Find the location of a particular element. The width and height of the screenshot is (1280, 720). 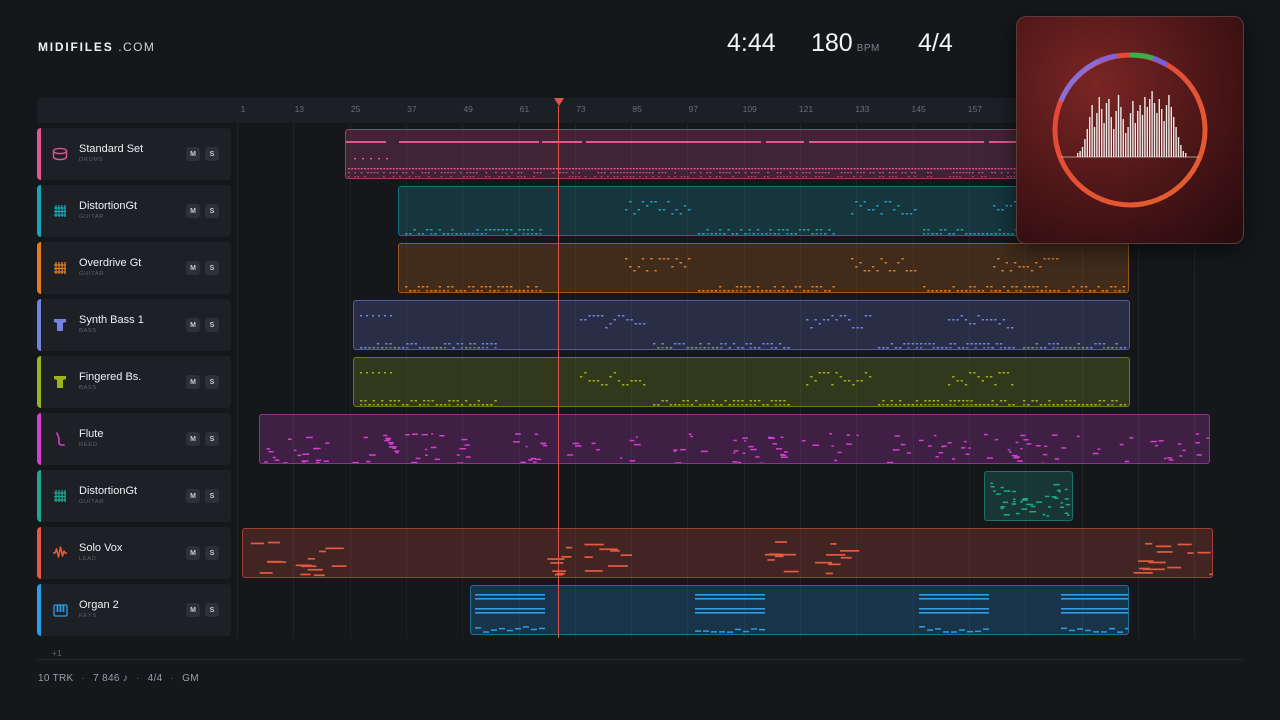

ruler-tick: 37 is located at coordinates (412, 109).